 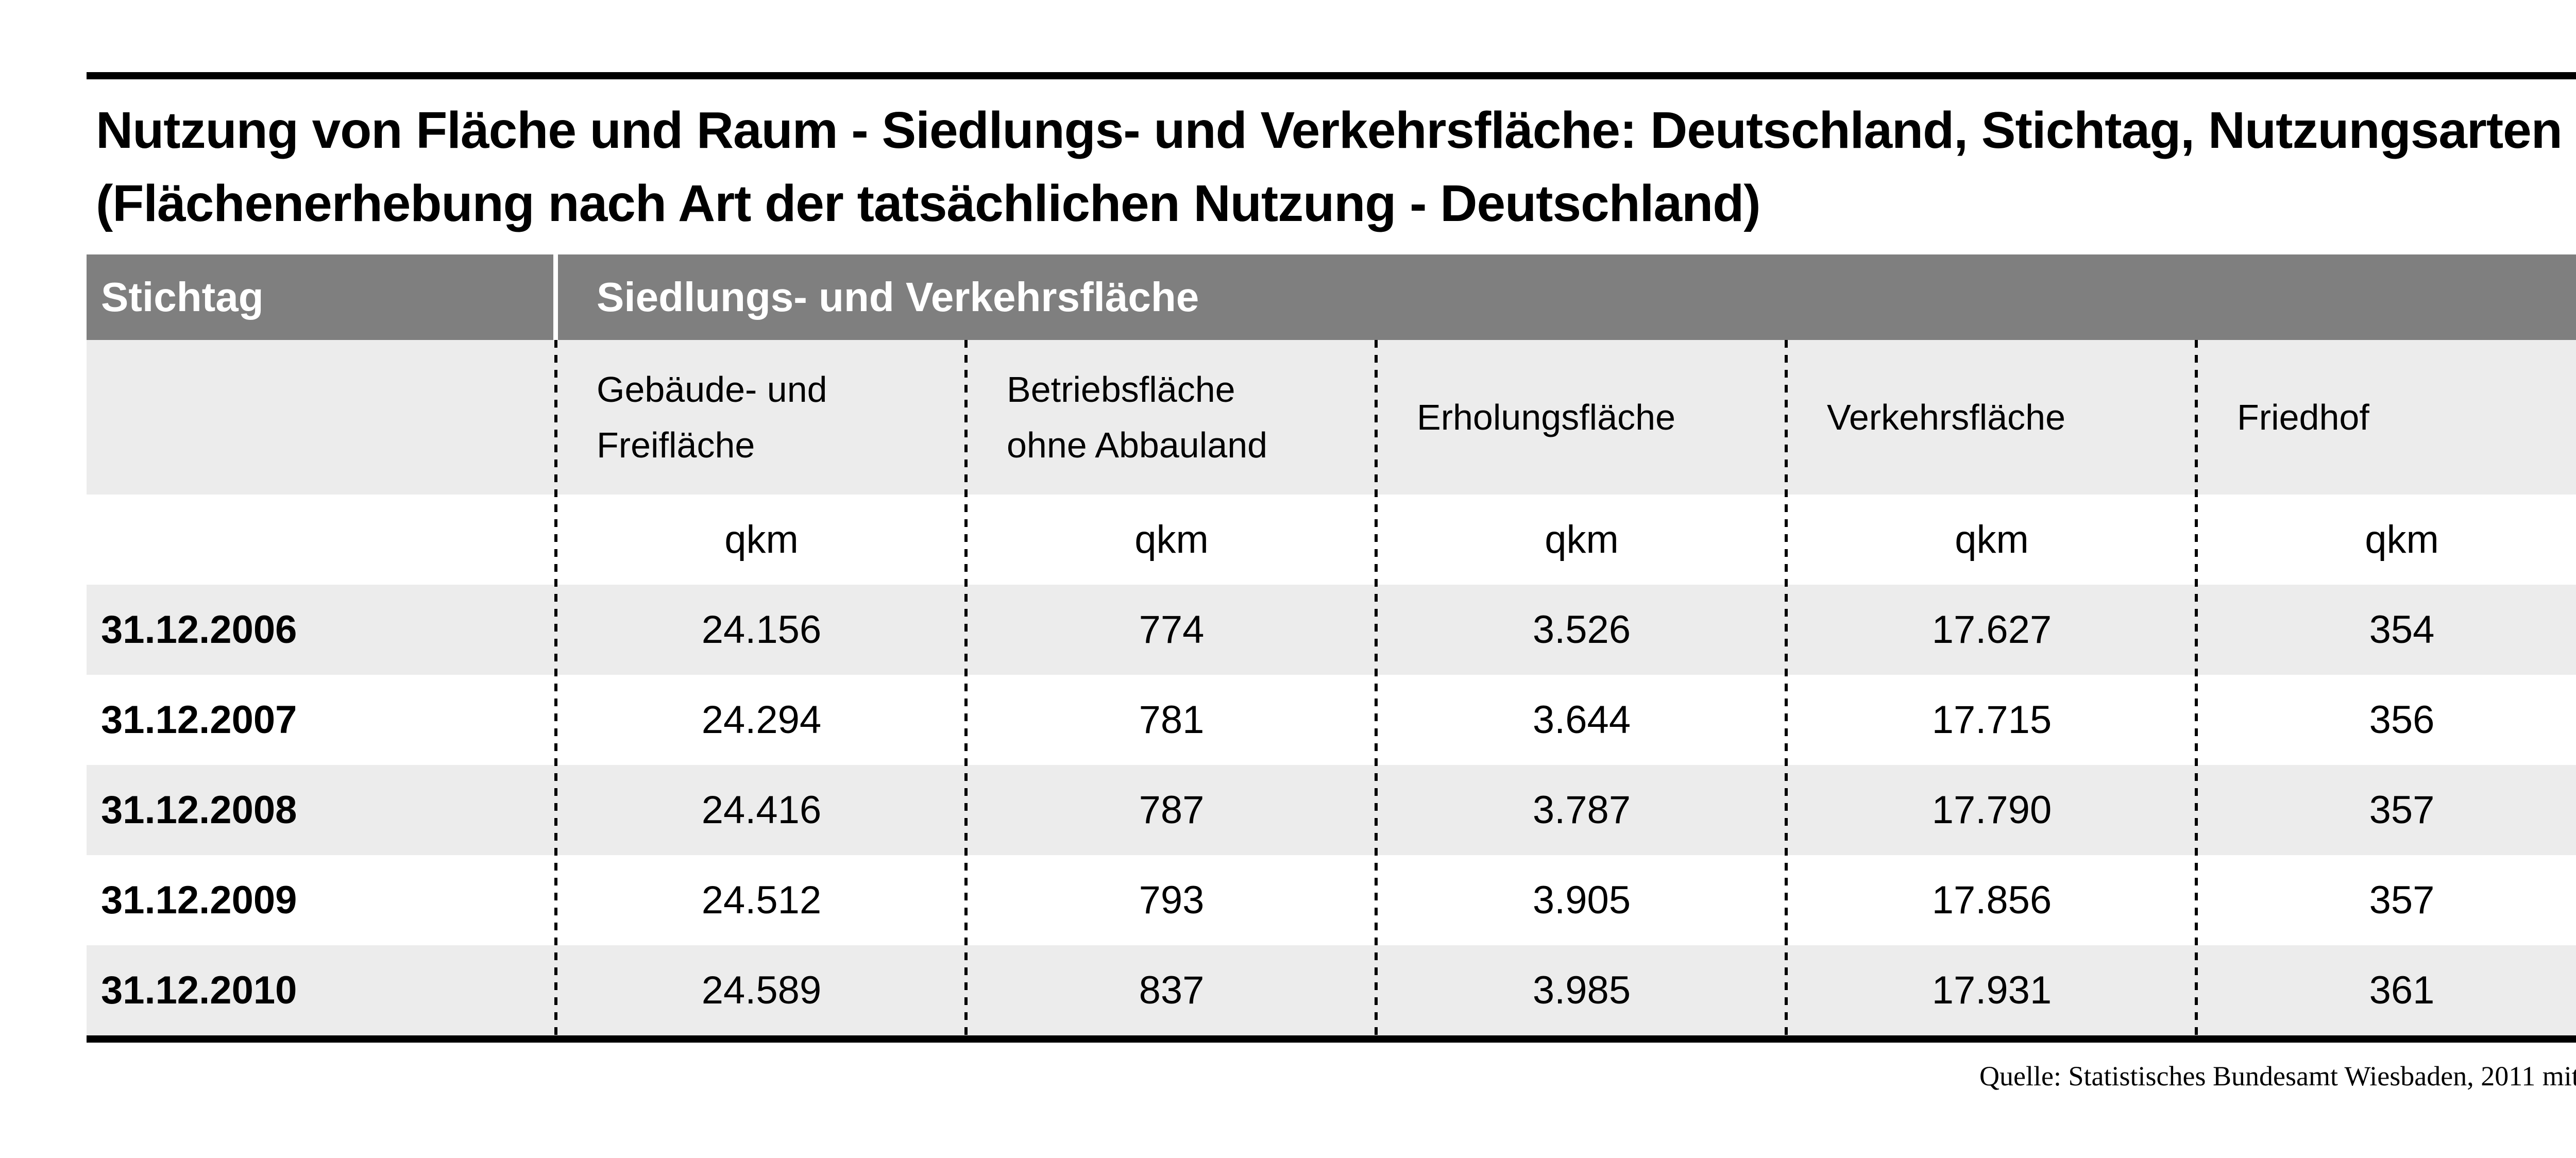 I want to click on value-cell: 361, so click(x=2386, y=990).